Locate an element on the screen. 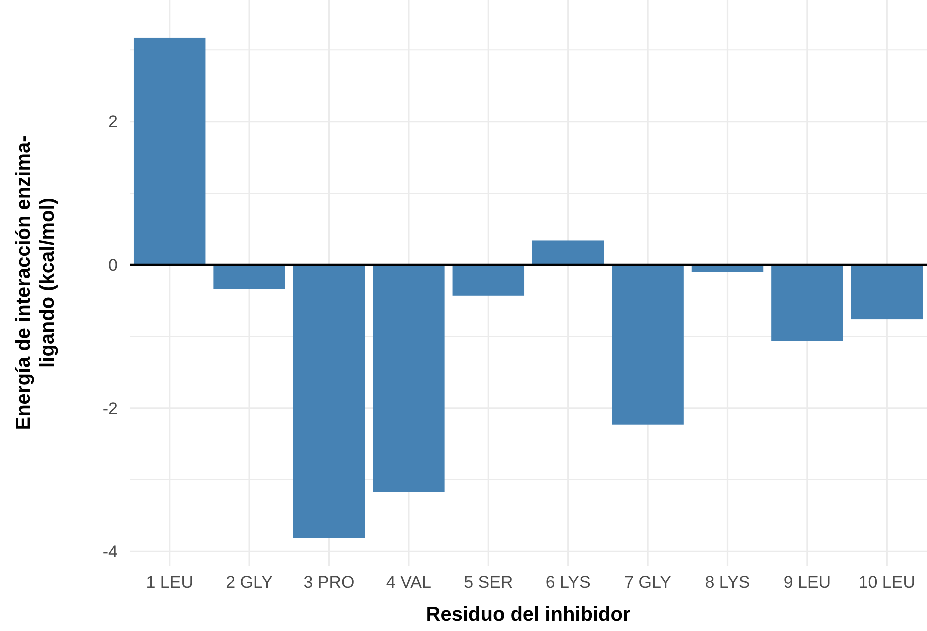  y-axis-title: Energía de interacción enzima- ligando (kcal/mol) is located at coordinates (36, 283).